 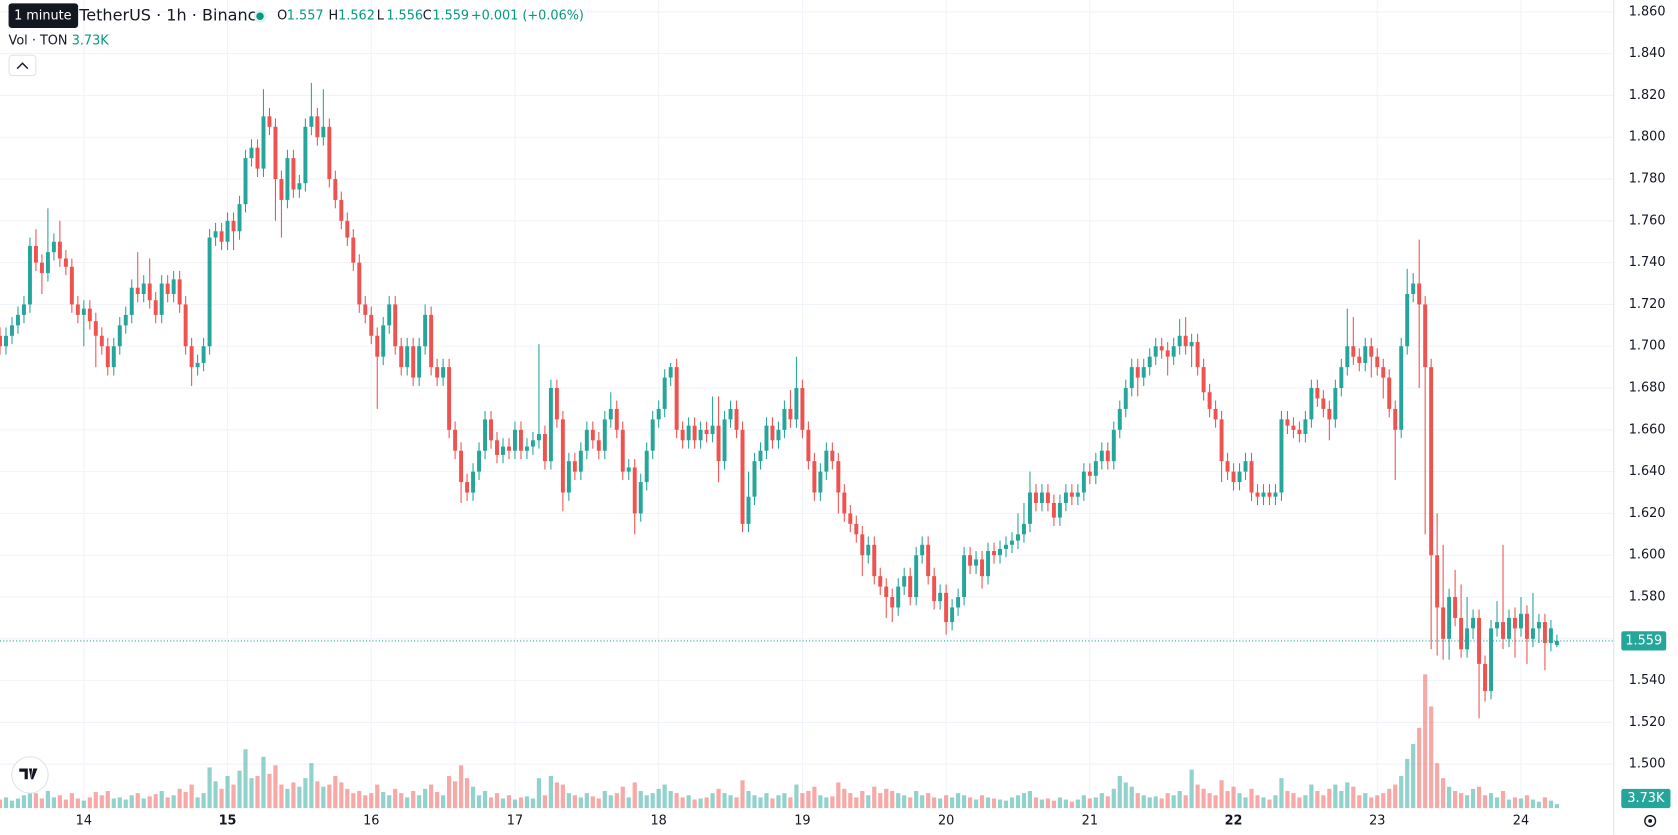 What do you see at coordinates (38, 40) in the screenshot?
I see `volume-title: Vol · TON` at bounding box center [38, 40].